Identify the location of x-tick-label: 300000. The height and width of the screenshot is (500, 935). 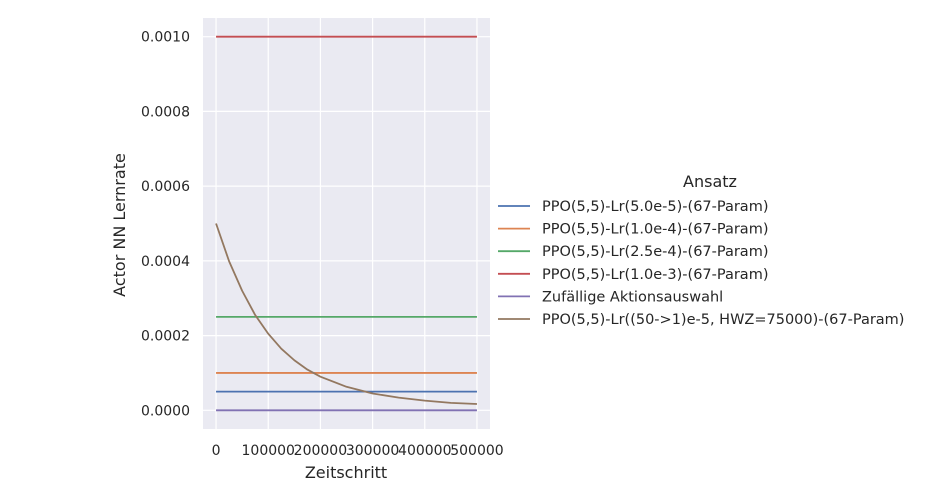
(372, 451).